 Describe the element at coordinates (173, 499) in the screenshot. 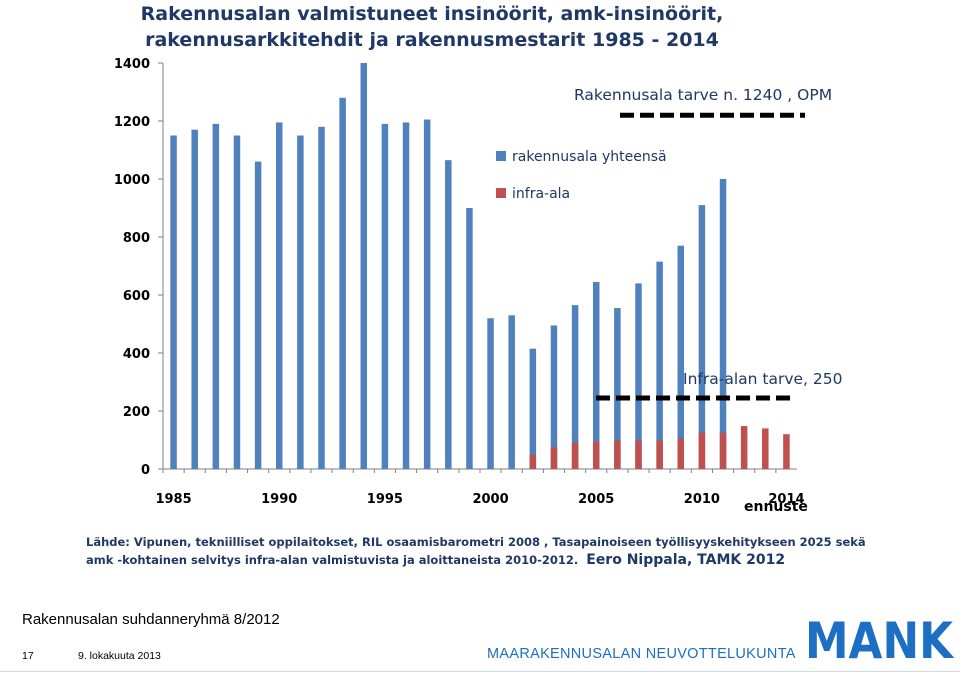

I see `x-tick-label: 1985` at that location.